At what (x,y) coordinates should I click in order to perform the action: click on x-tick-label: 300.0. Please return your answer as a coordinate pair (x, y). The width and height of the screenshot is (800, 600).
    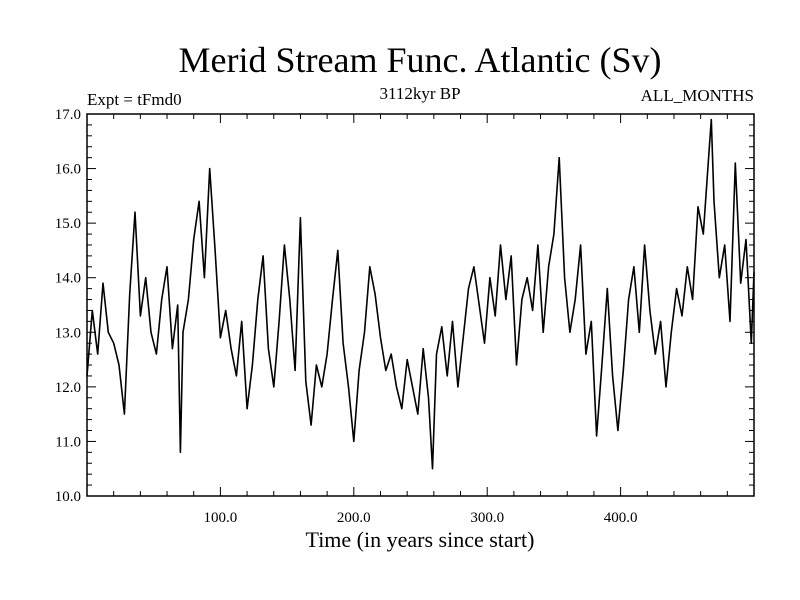
    Looking at the image, I should click on (487, 518).